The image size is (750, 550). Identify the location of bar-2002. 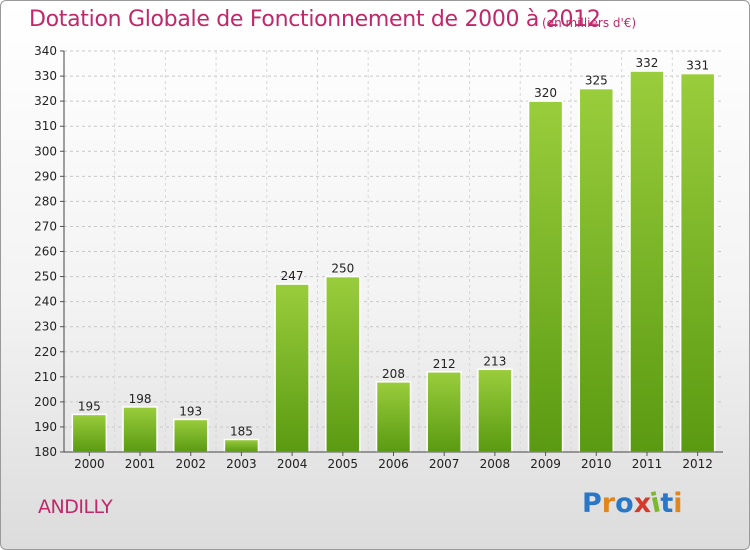
(190, 435).